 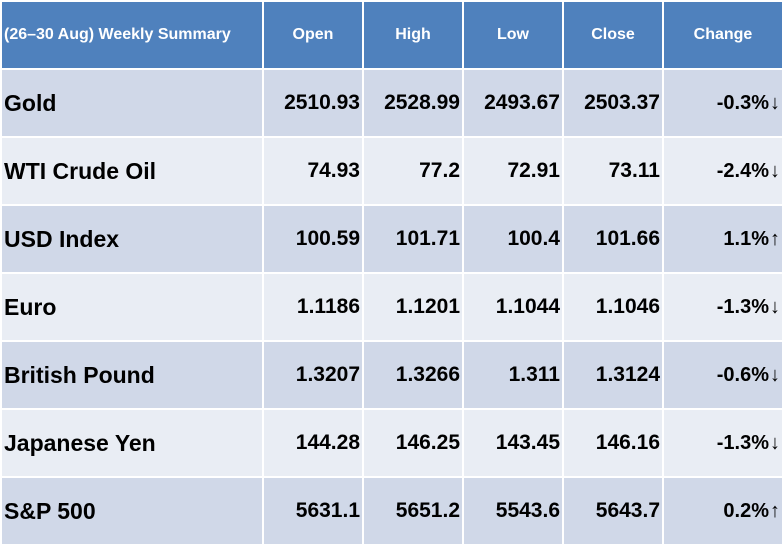 What do you see at coordinates (313, 35) in the screenshot?
I see `header-open: Open` at bounding box center [313, 35].